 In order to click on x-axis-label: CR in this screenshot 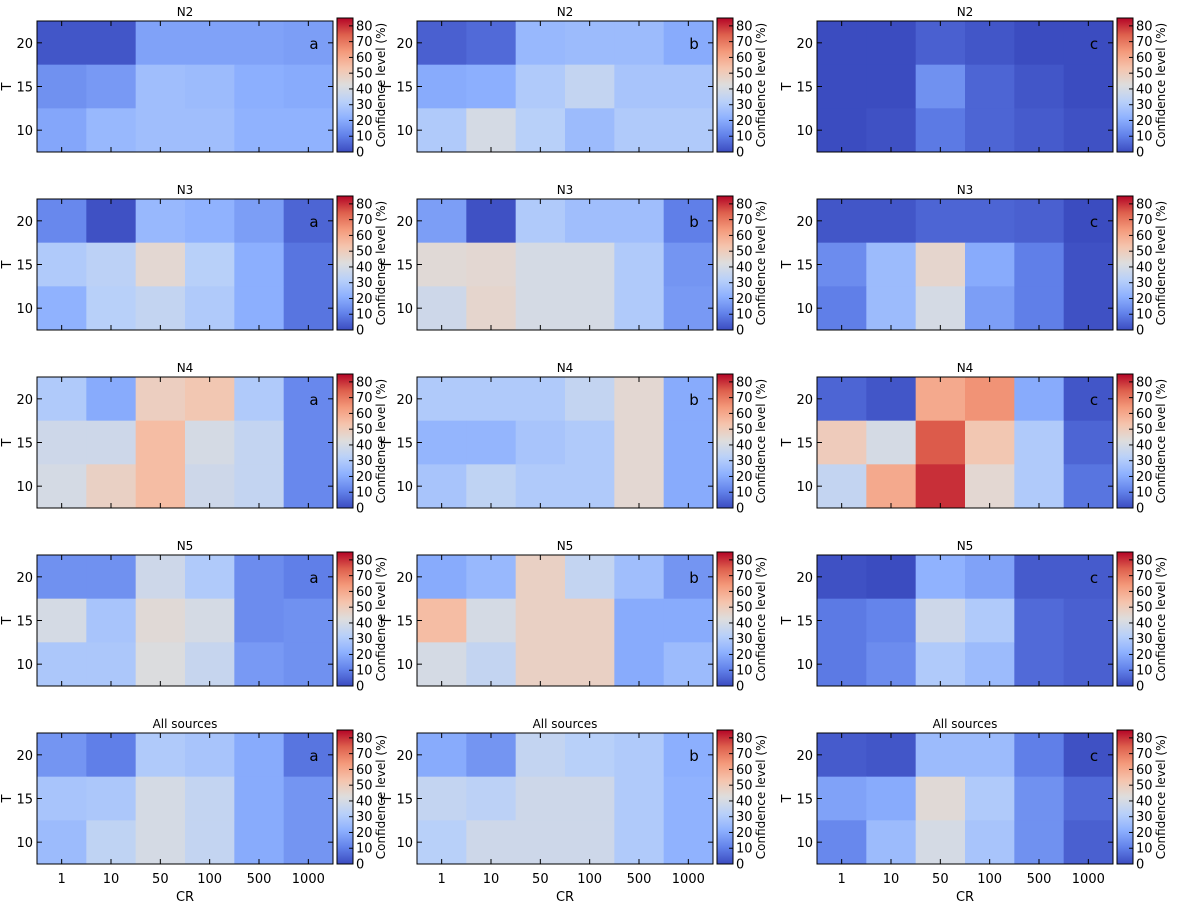, I will do `click(565, 897)`.